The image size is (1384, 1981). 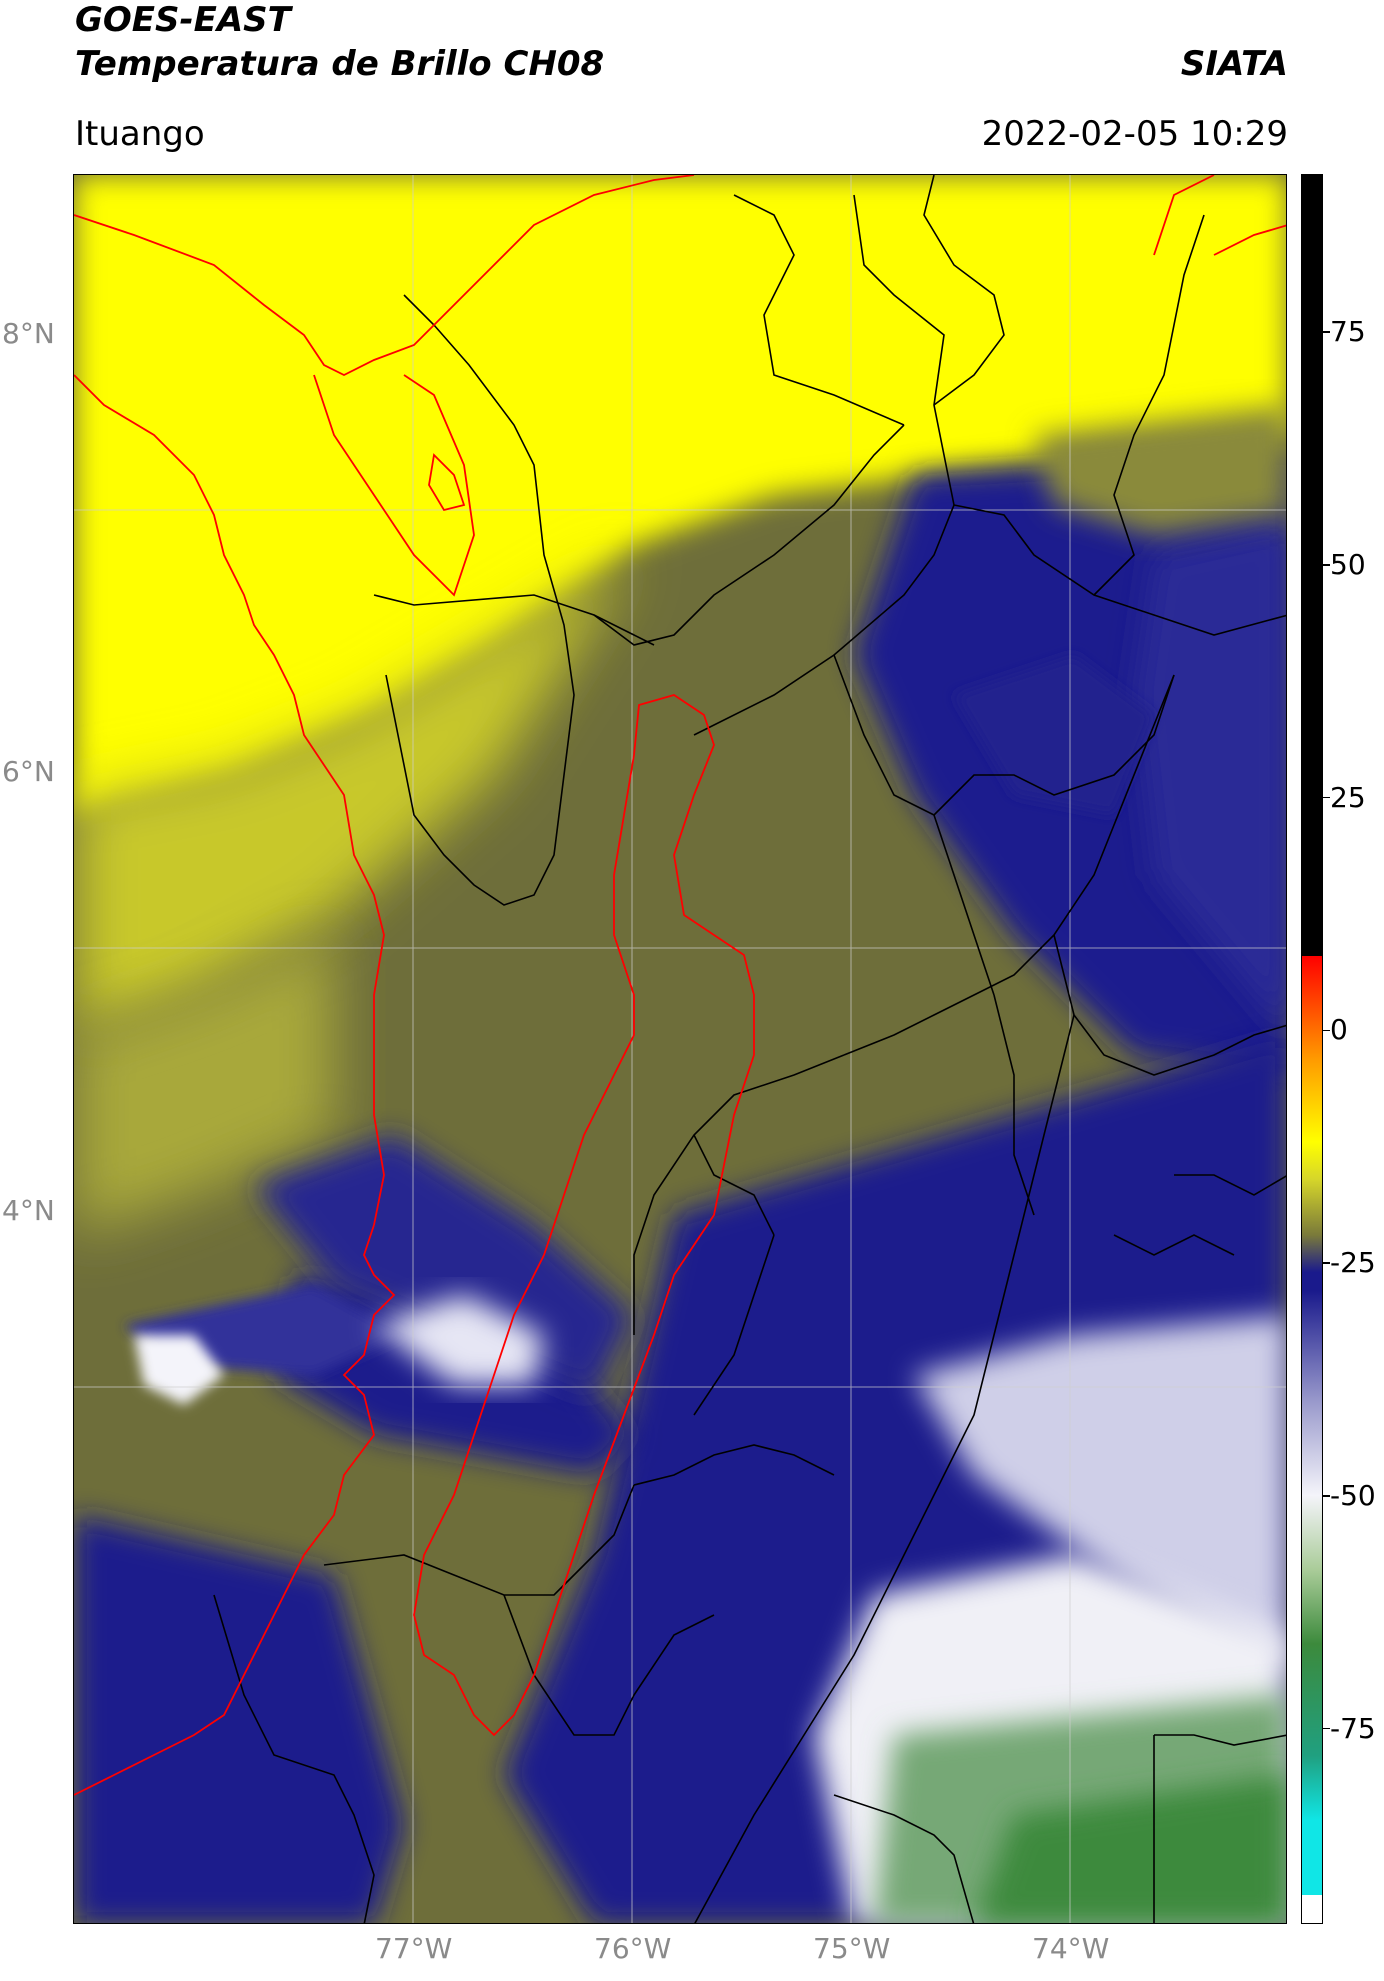 I want to click on colorbar-tick-label: -50, so click(x=1353, y=1495).